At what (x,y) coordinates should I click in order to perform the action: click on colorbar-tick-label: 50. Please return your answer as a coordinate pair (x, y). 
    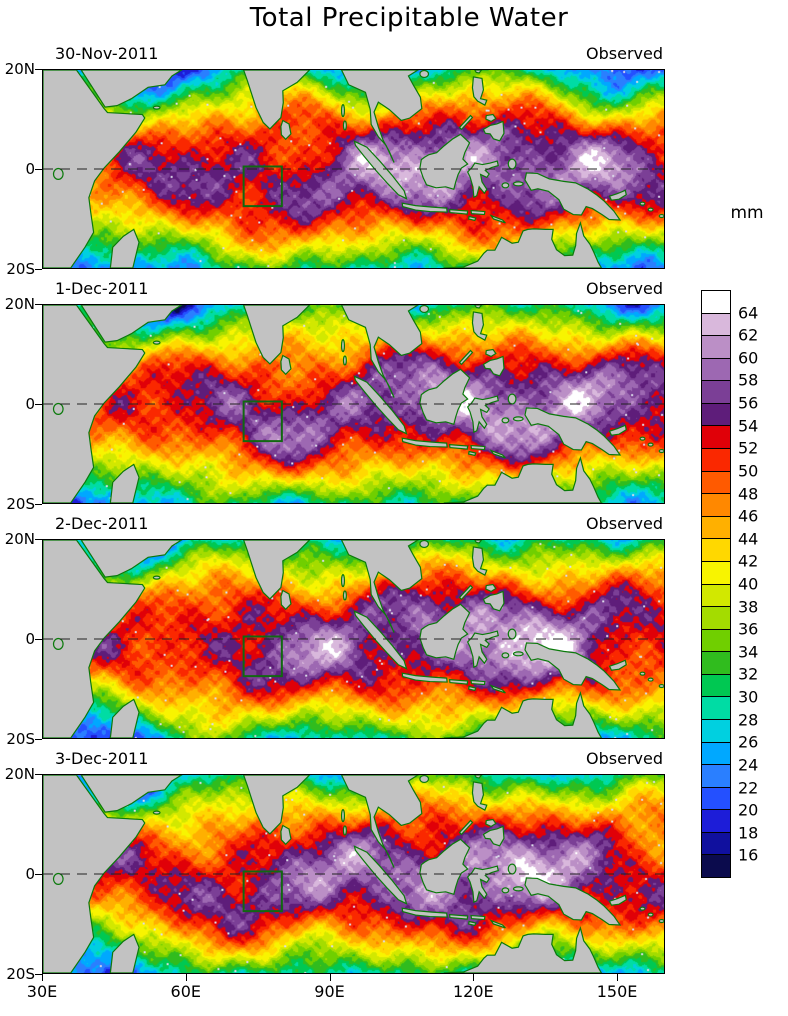
    Looking at the image, I should click on (748, 471).